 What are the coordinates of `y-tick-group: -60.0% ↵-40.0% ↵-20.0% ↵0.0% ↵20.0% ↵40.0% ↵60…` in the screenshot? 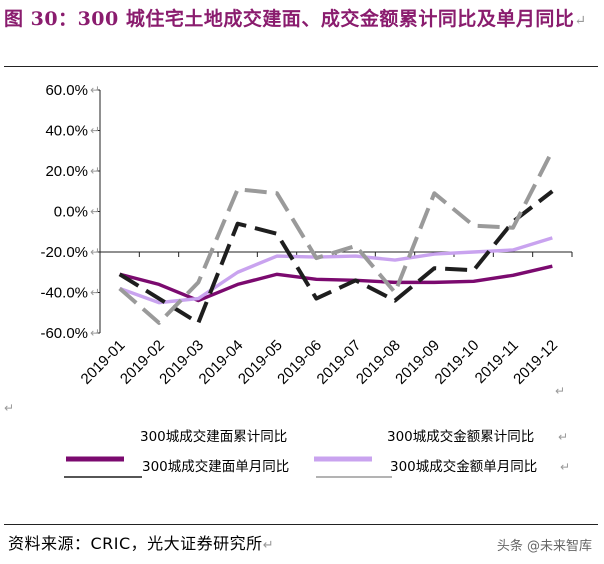 It's located at (70, 212).